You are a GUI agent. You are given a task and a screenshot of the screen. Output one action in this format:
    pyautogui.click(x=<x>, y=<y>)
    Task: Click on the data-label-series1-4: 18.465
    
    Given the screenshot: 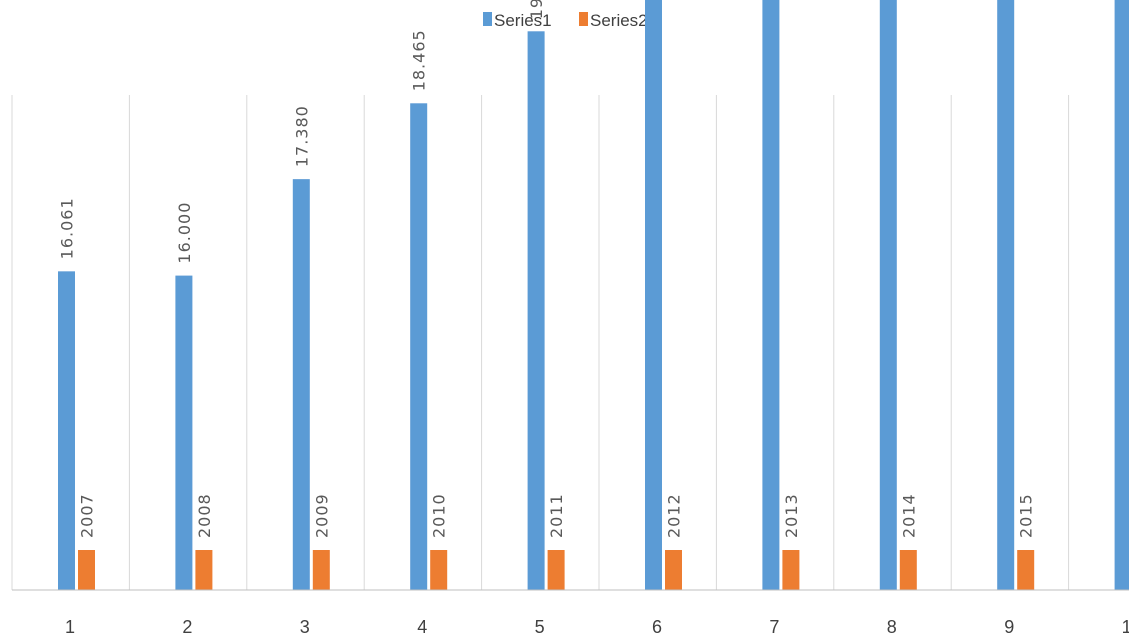 What is the action you would take?
    pyautogui.click(x=419, y=60)
    